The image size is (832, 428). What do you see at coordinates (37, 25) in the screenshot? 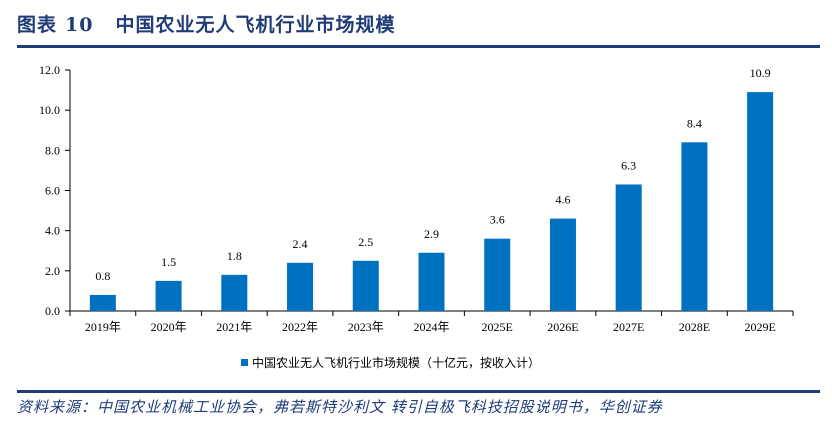
I see `figure-label: 图表` at bounding box center [37, 25].